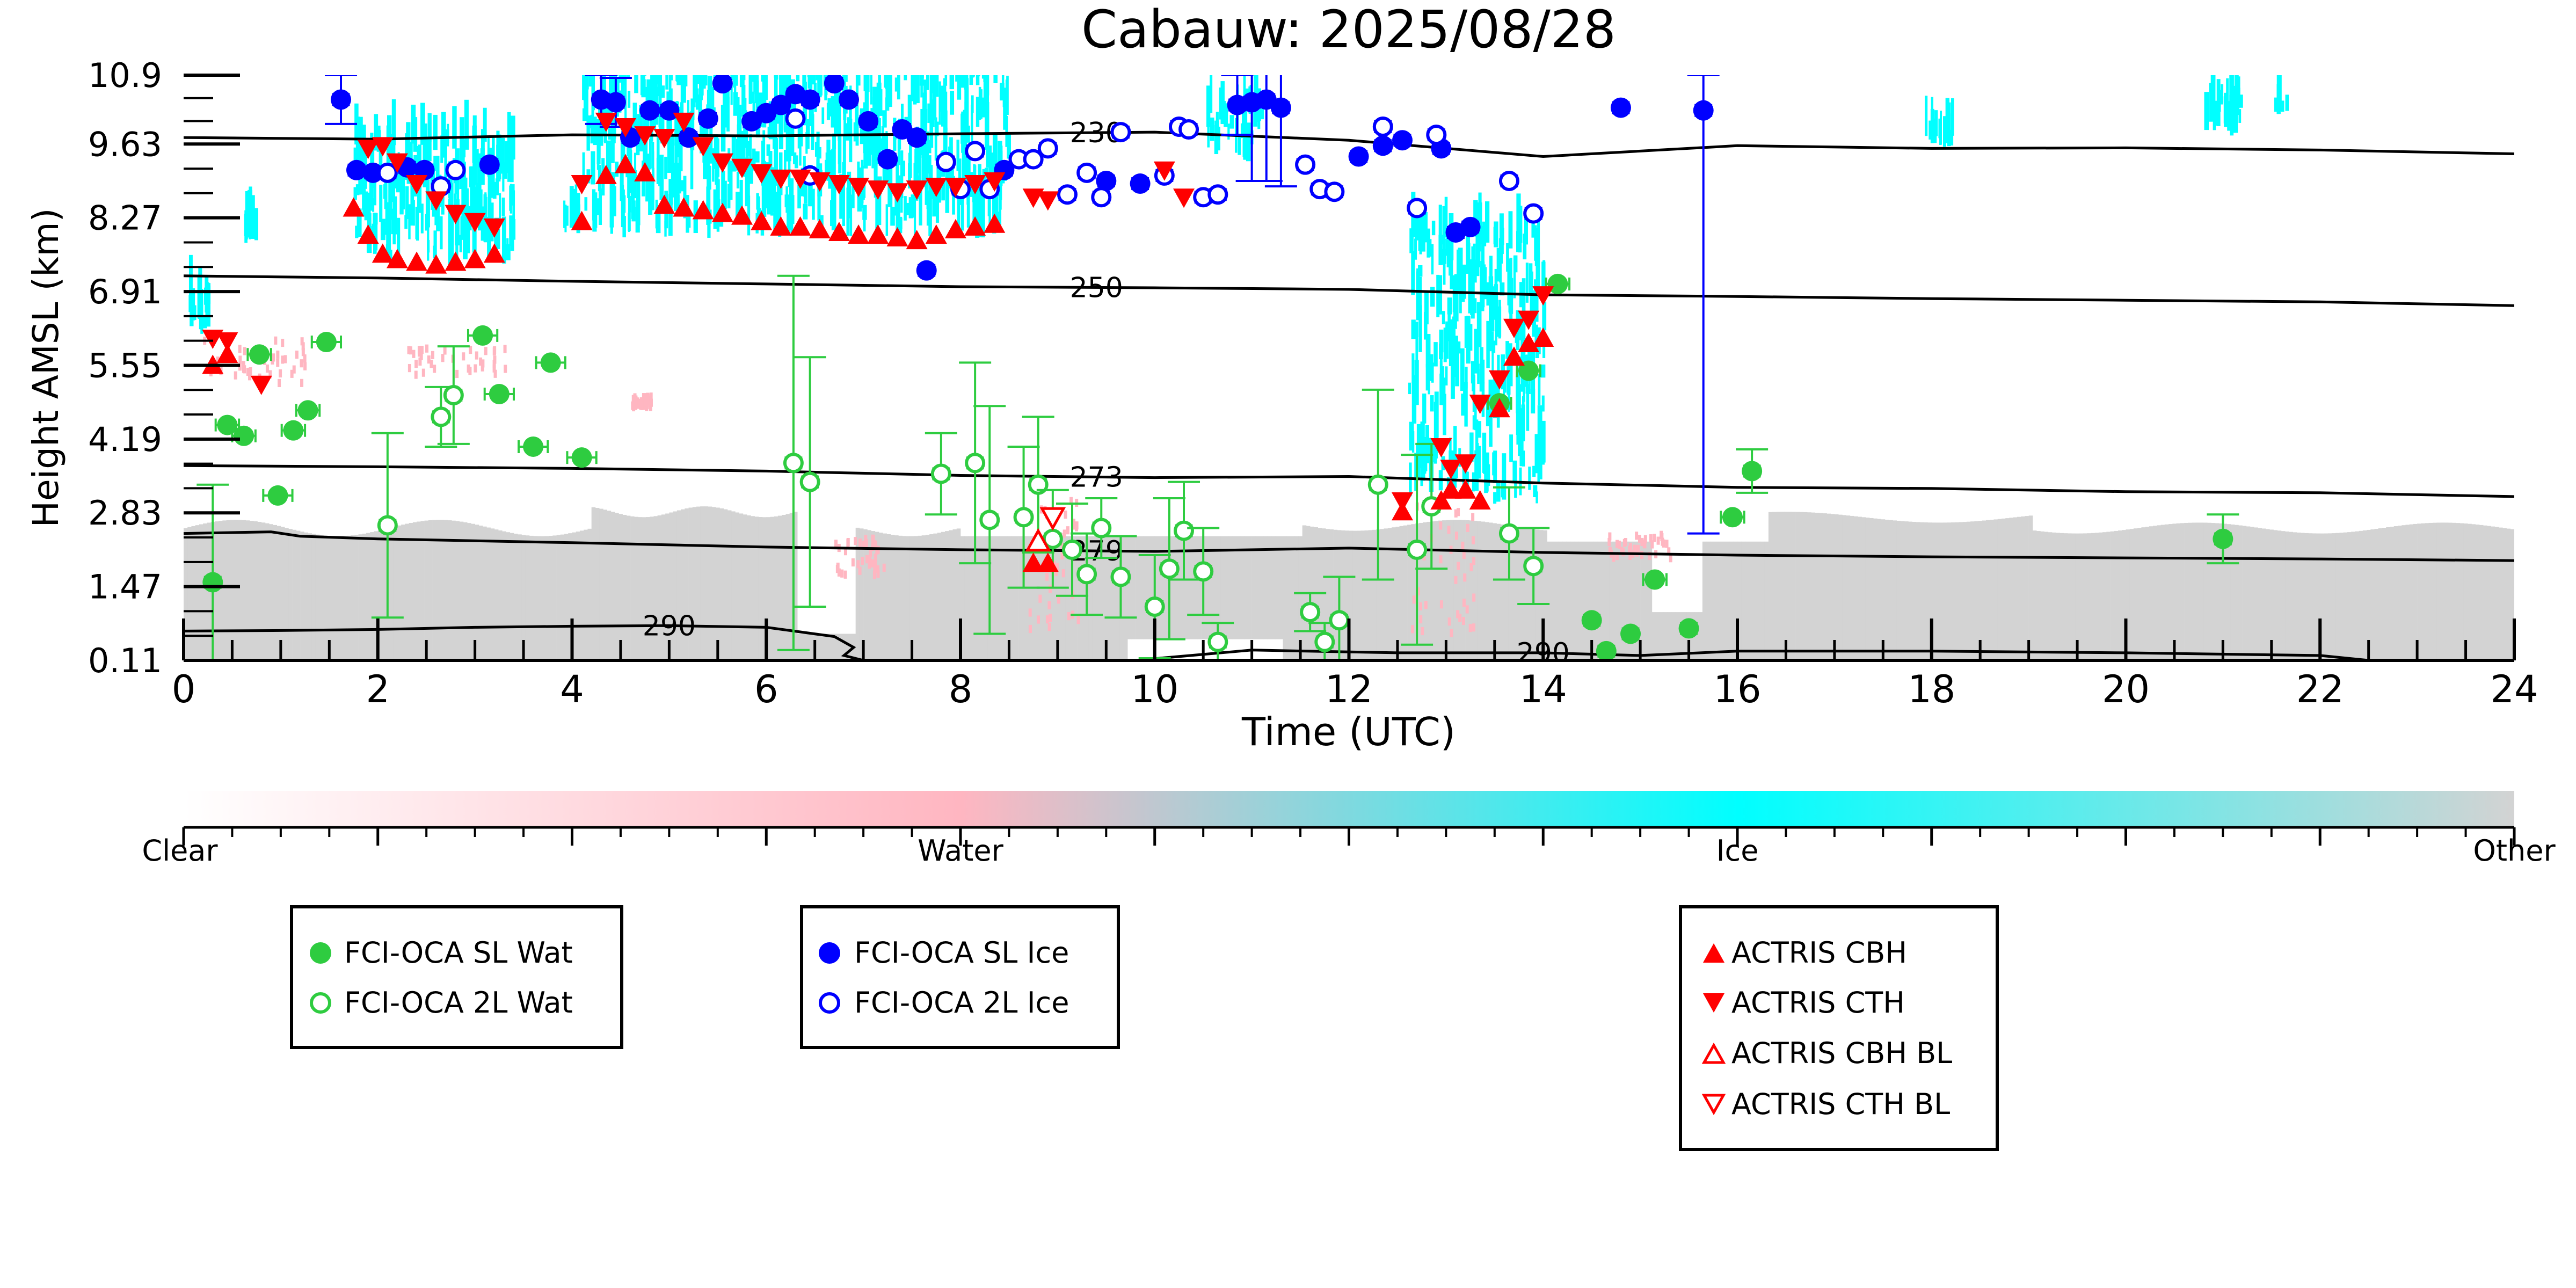  I want to click on x-tick-label: 24, so click(2514, 689).